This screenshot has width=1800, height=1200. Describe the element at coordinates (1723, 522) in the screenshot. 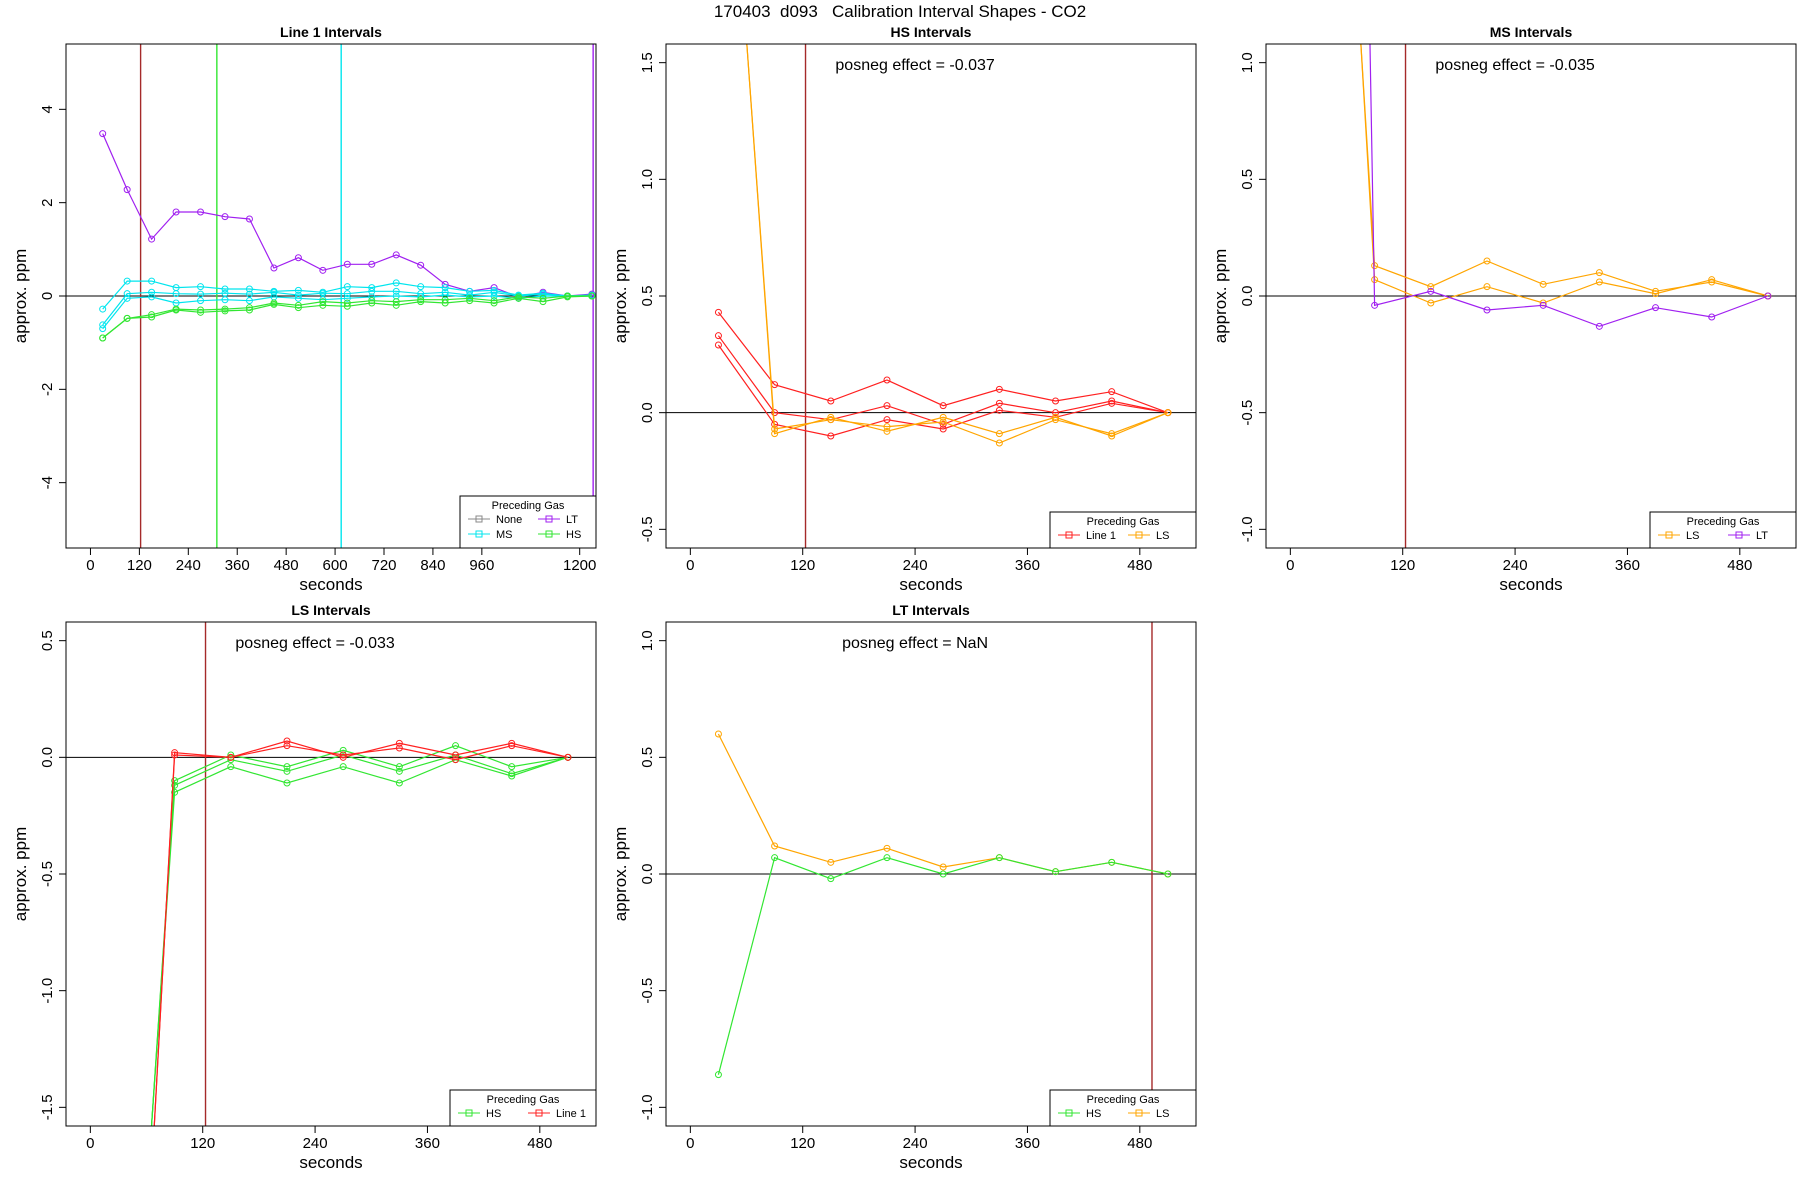

I see `chart-2-legend-title: Preceding Gas` at that location.